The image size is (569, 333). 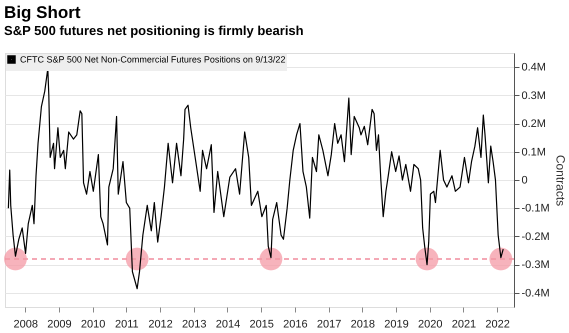 I want to click on y-tick-label: -0.1M, so click(x=536, y=208).